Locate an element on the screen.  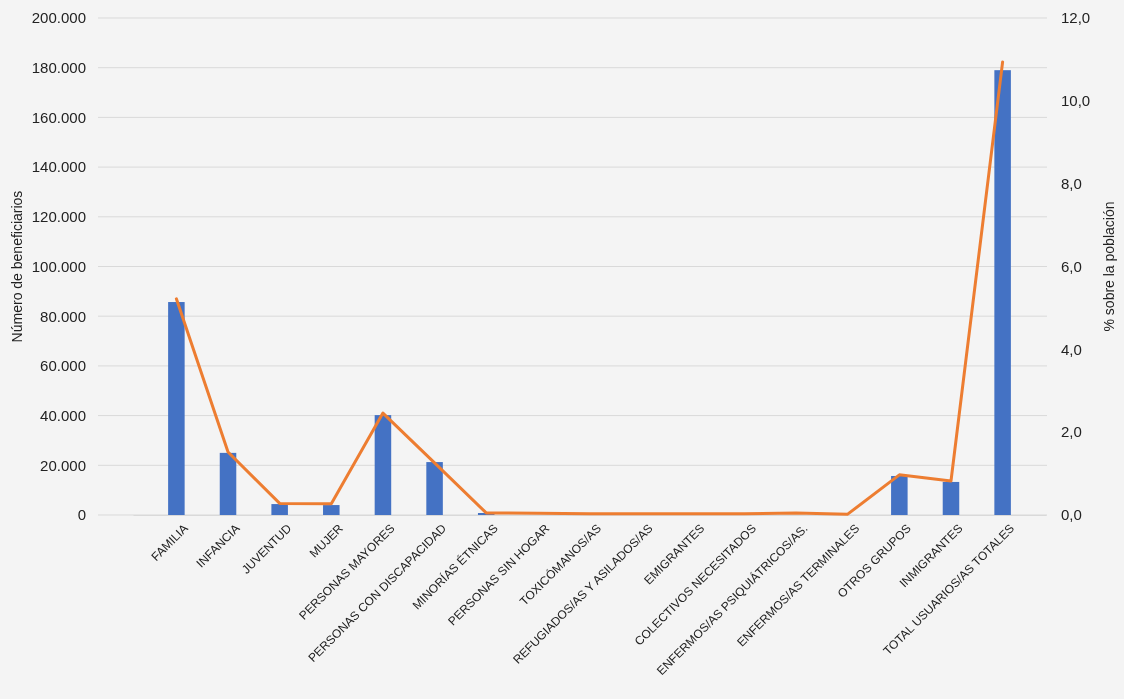
y-tick-label: 180.000 is located at coordinates (58, 67).